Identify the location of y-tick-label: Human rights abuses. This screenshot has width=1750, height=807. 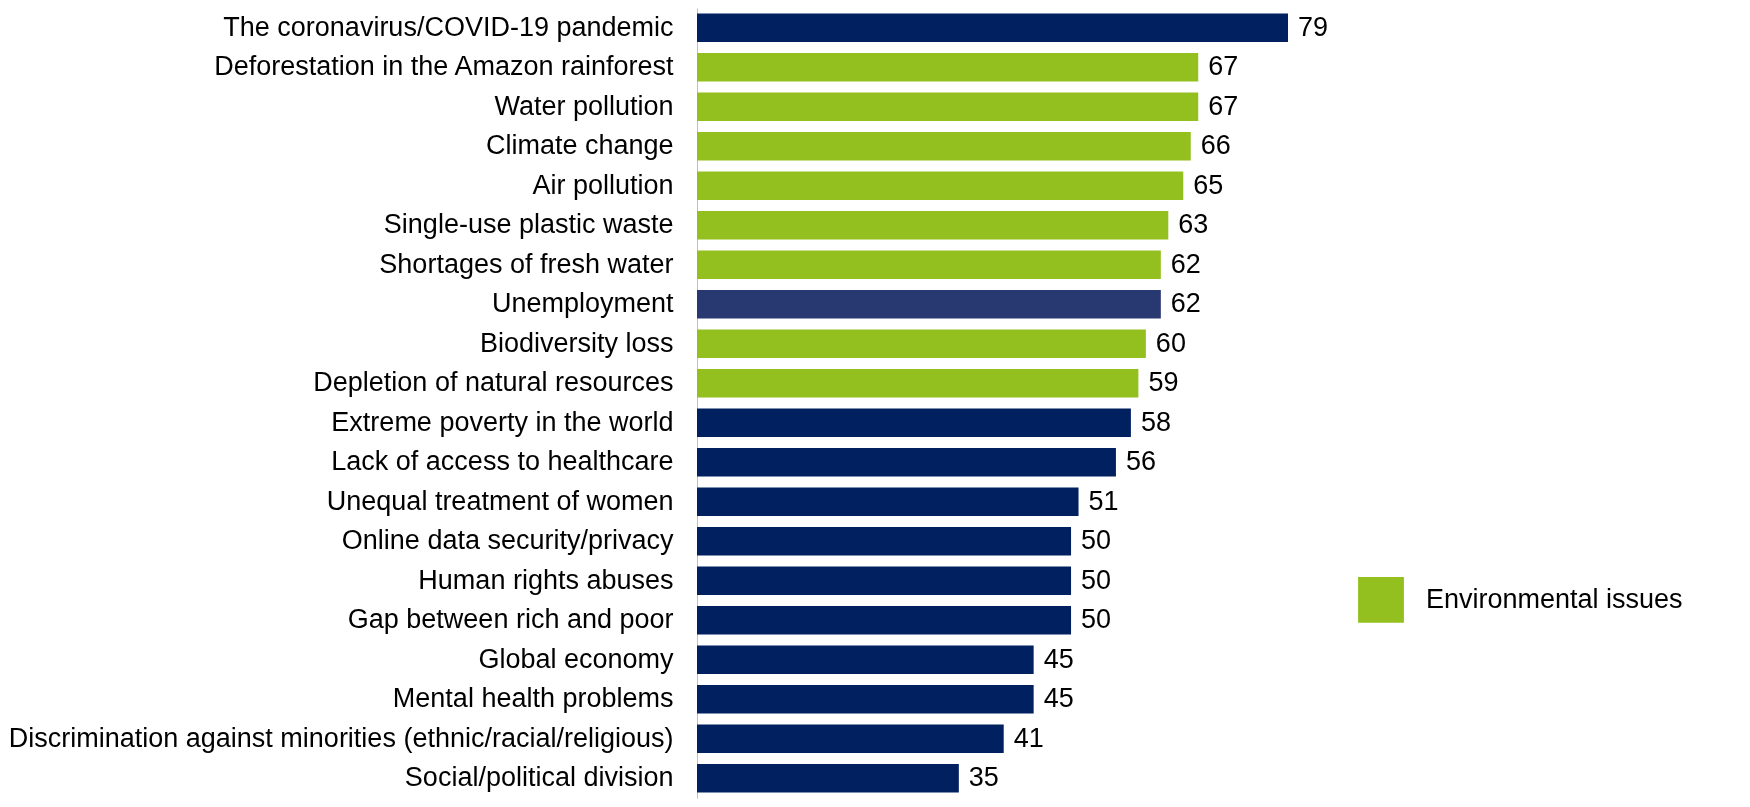
(546, 579).